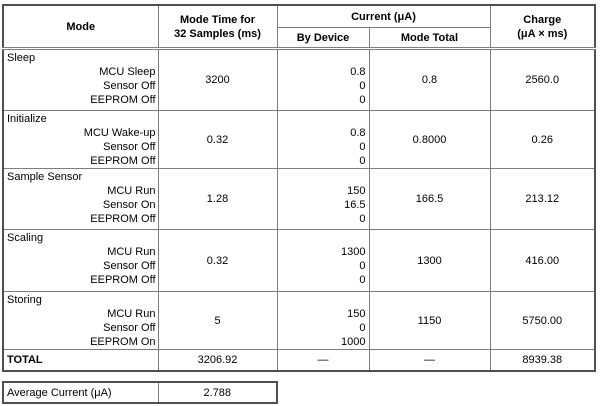 This screenshot has width=600, height=406. I want to click on total-mode-total-dash: —, so click(429, 360).